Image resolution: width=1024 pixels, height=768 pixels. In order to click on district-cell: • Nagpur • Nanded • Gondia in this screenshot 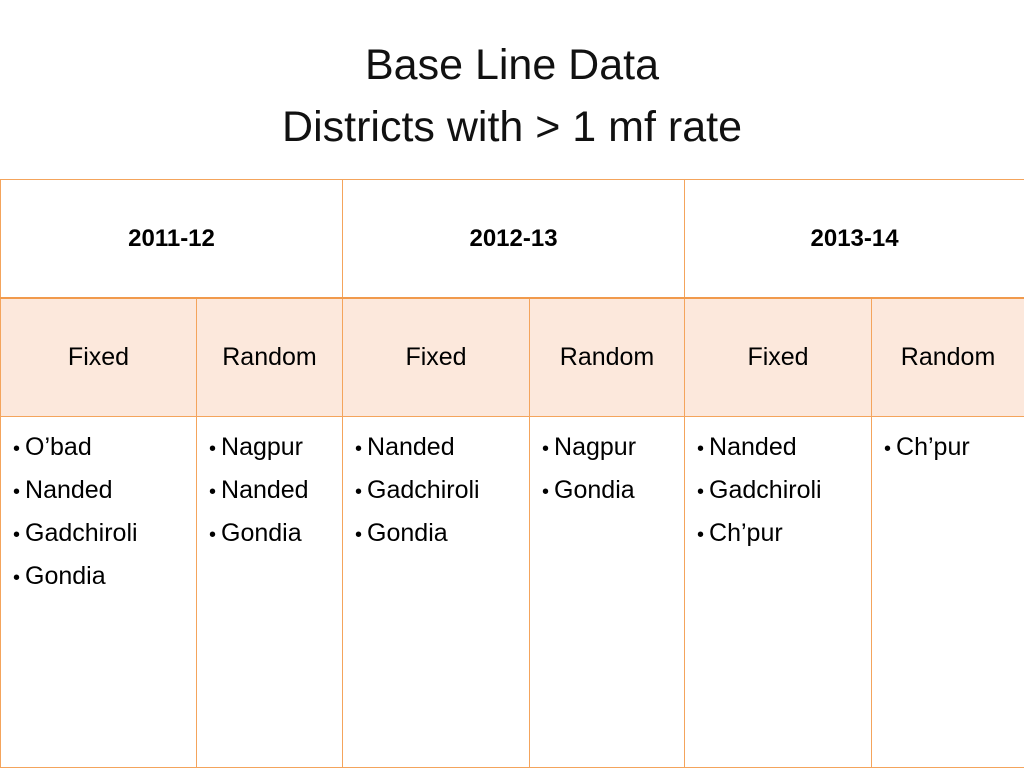, I will do `click(269, 592)`.